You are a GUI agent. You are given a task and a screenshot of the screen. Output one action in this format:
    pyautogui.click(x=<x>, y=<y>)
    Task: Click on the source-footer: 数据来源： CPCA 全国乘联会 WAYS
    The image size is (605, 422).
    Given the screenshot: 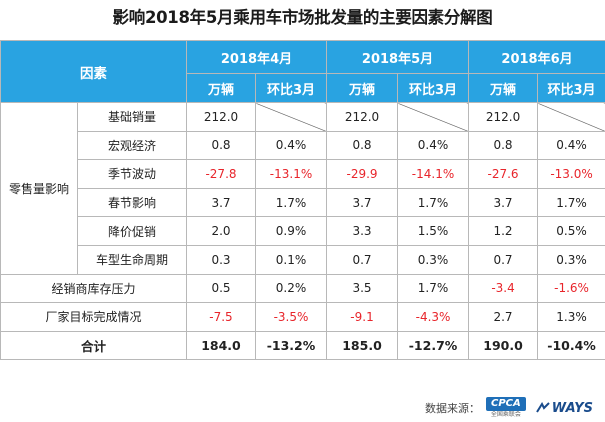 What is the action you would take?
    pyautogui.click(x=509, y=408)
    